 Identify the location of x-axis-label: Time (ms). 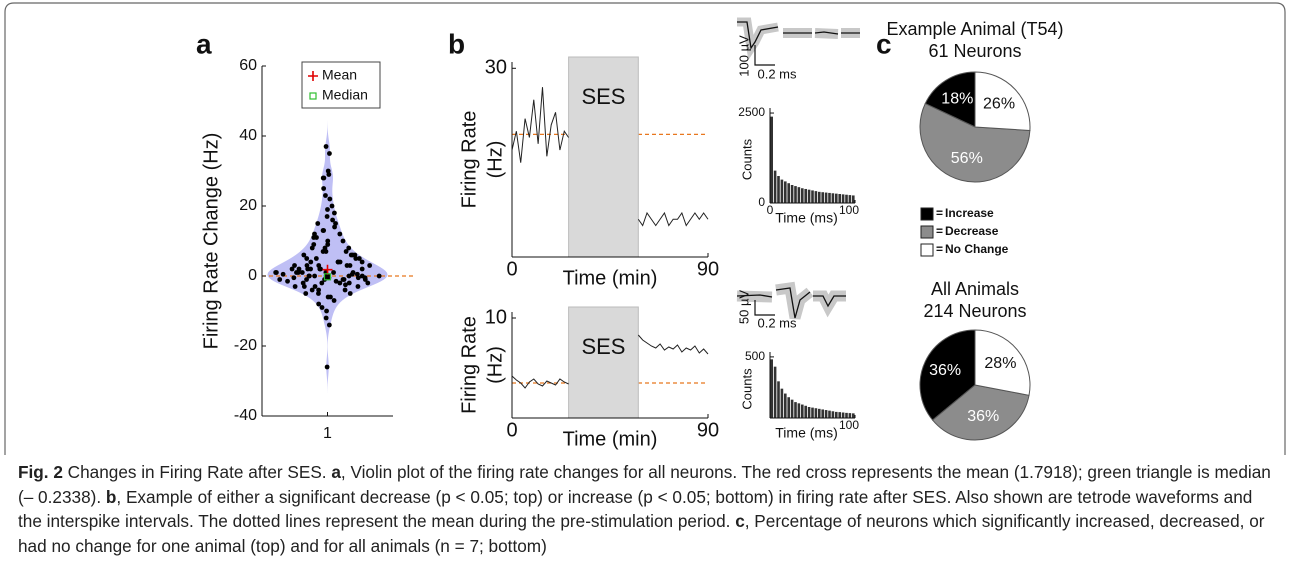
(806, 218).